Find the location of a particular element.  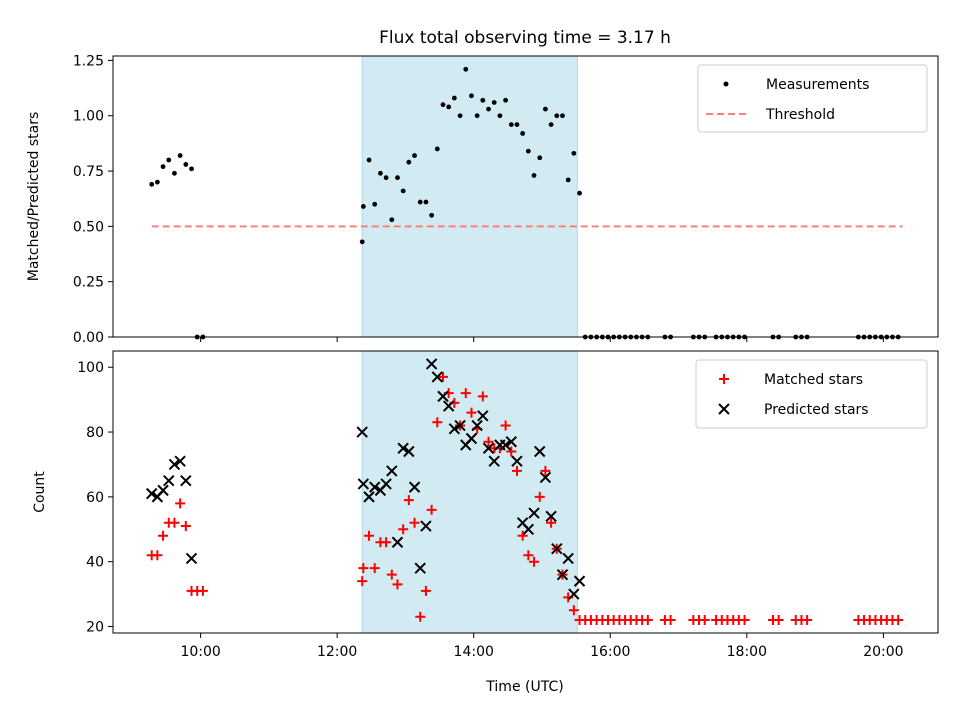

y-tick-label: 0.25 is located at coordinates (88, 283).